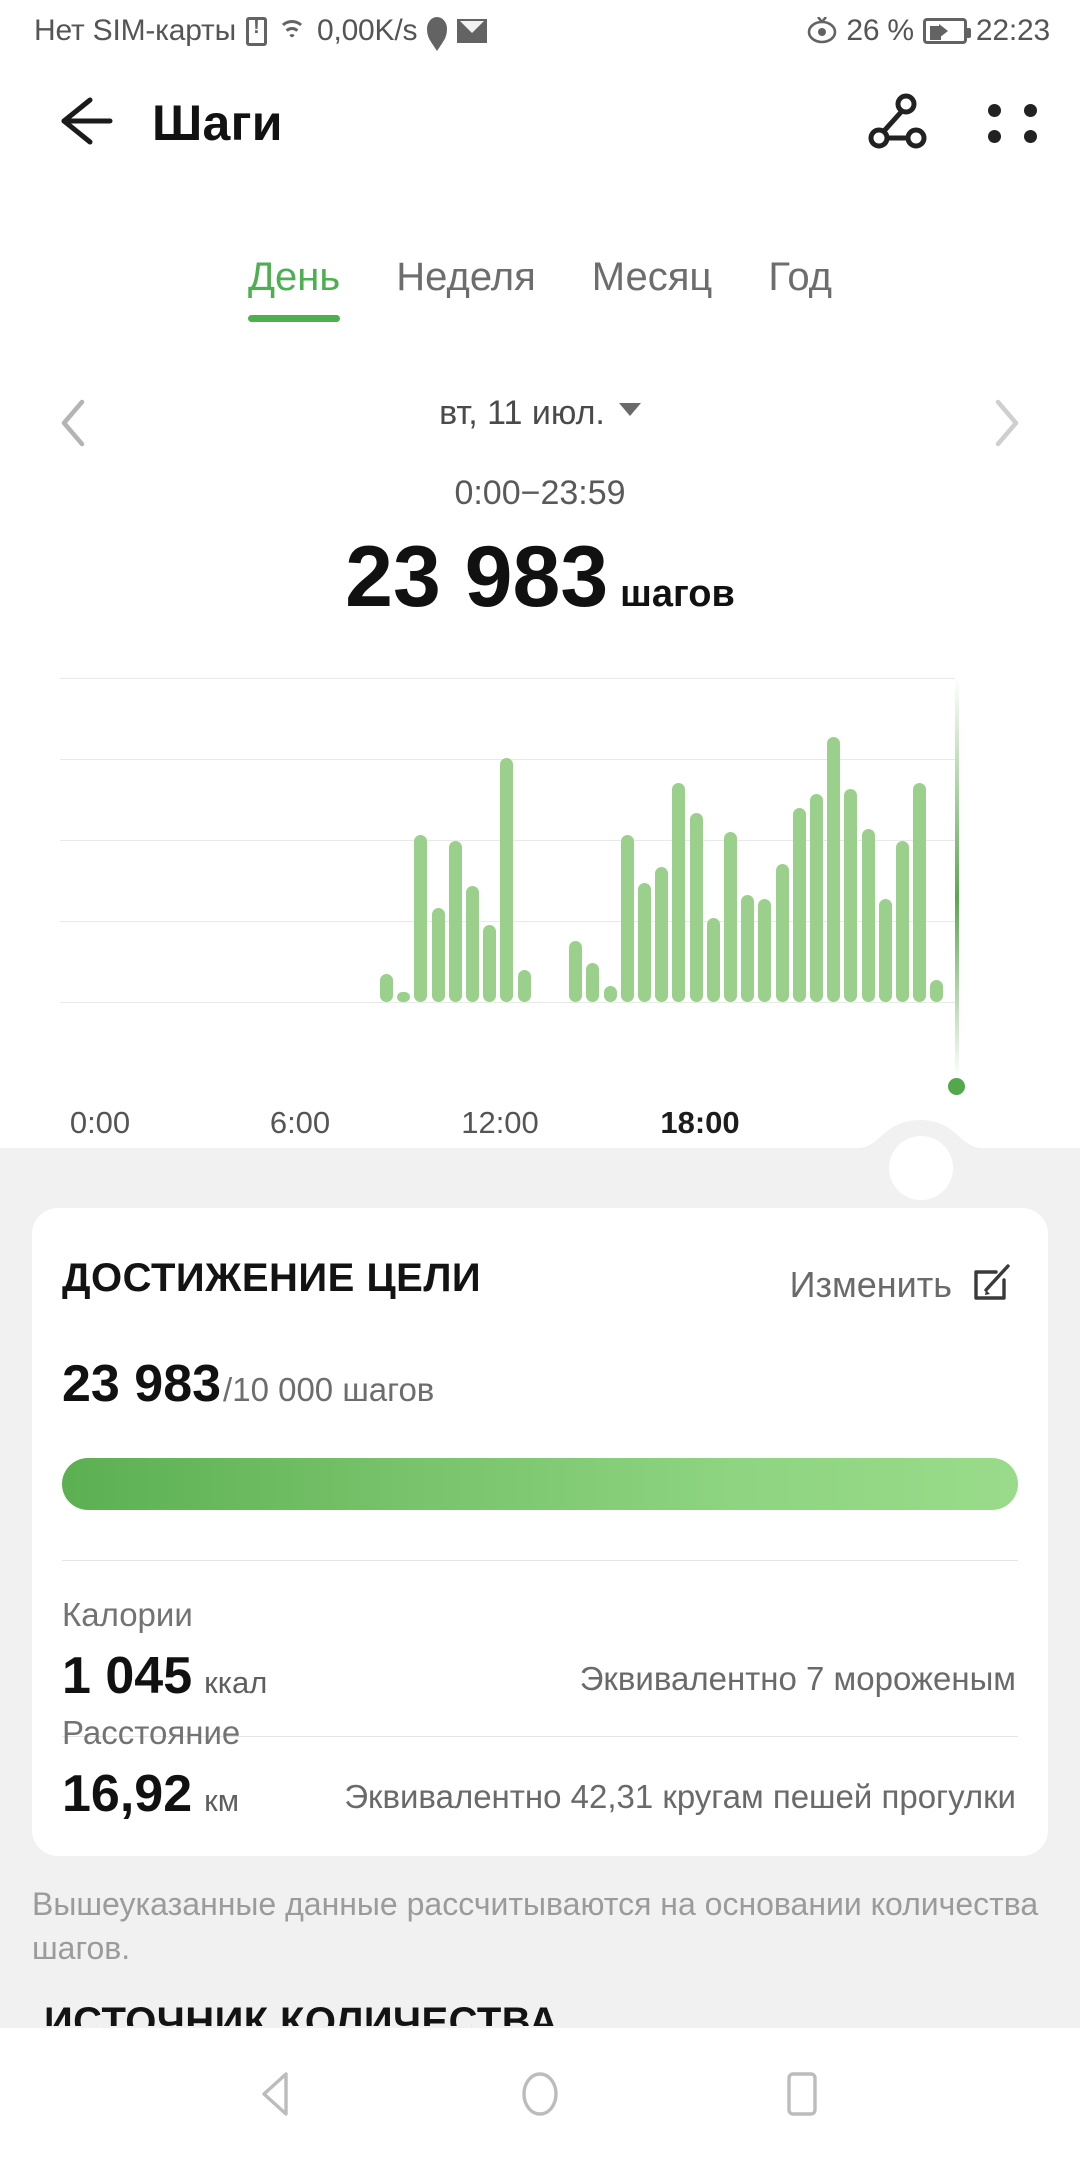 The image size is (1080, 2160). What do you see at coordinates (500, 1122) in the screenshot?
I see `chart-x-tick-label: 12:00` at bounding box center [500, 1122].